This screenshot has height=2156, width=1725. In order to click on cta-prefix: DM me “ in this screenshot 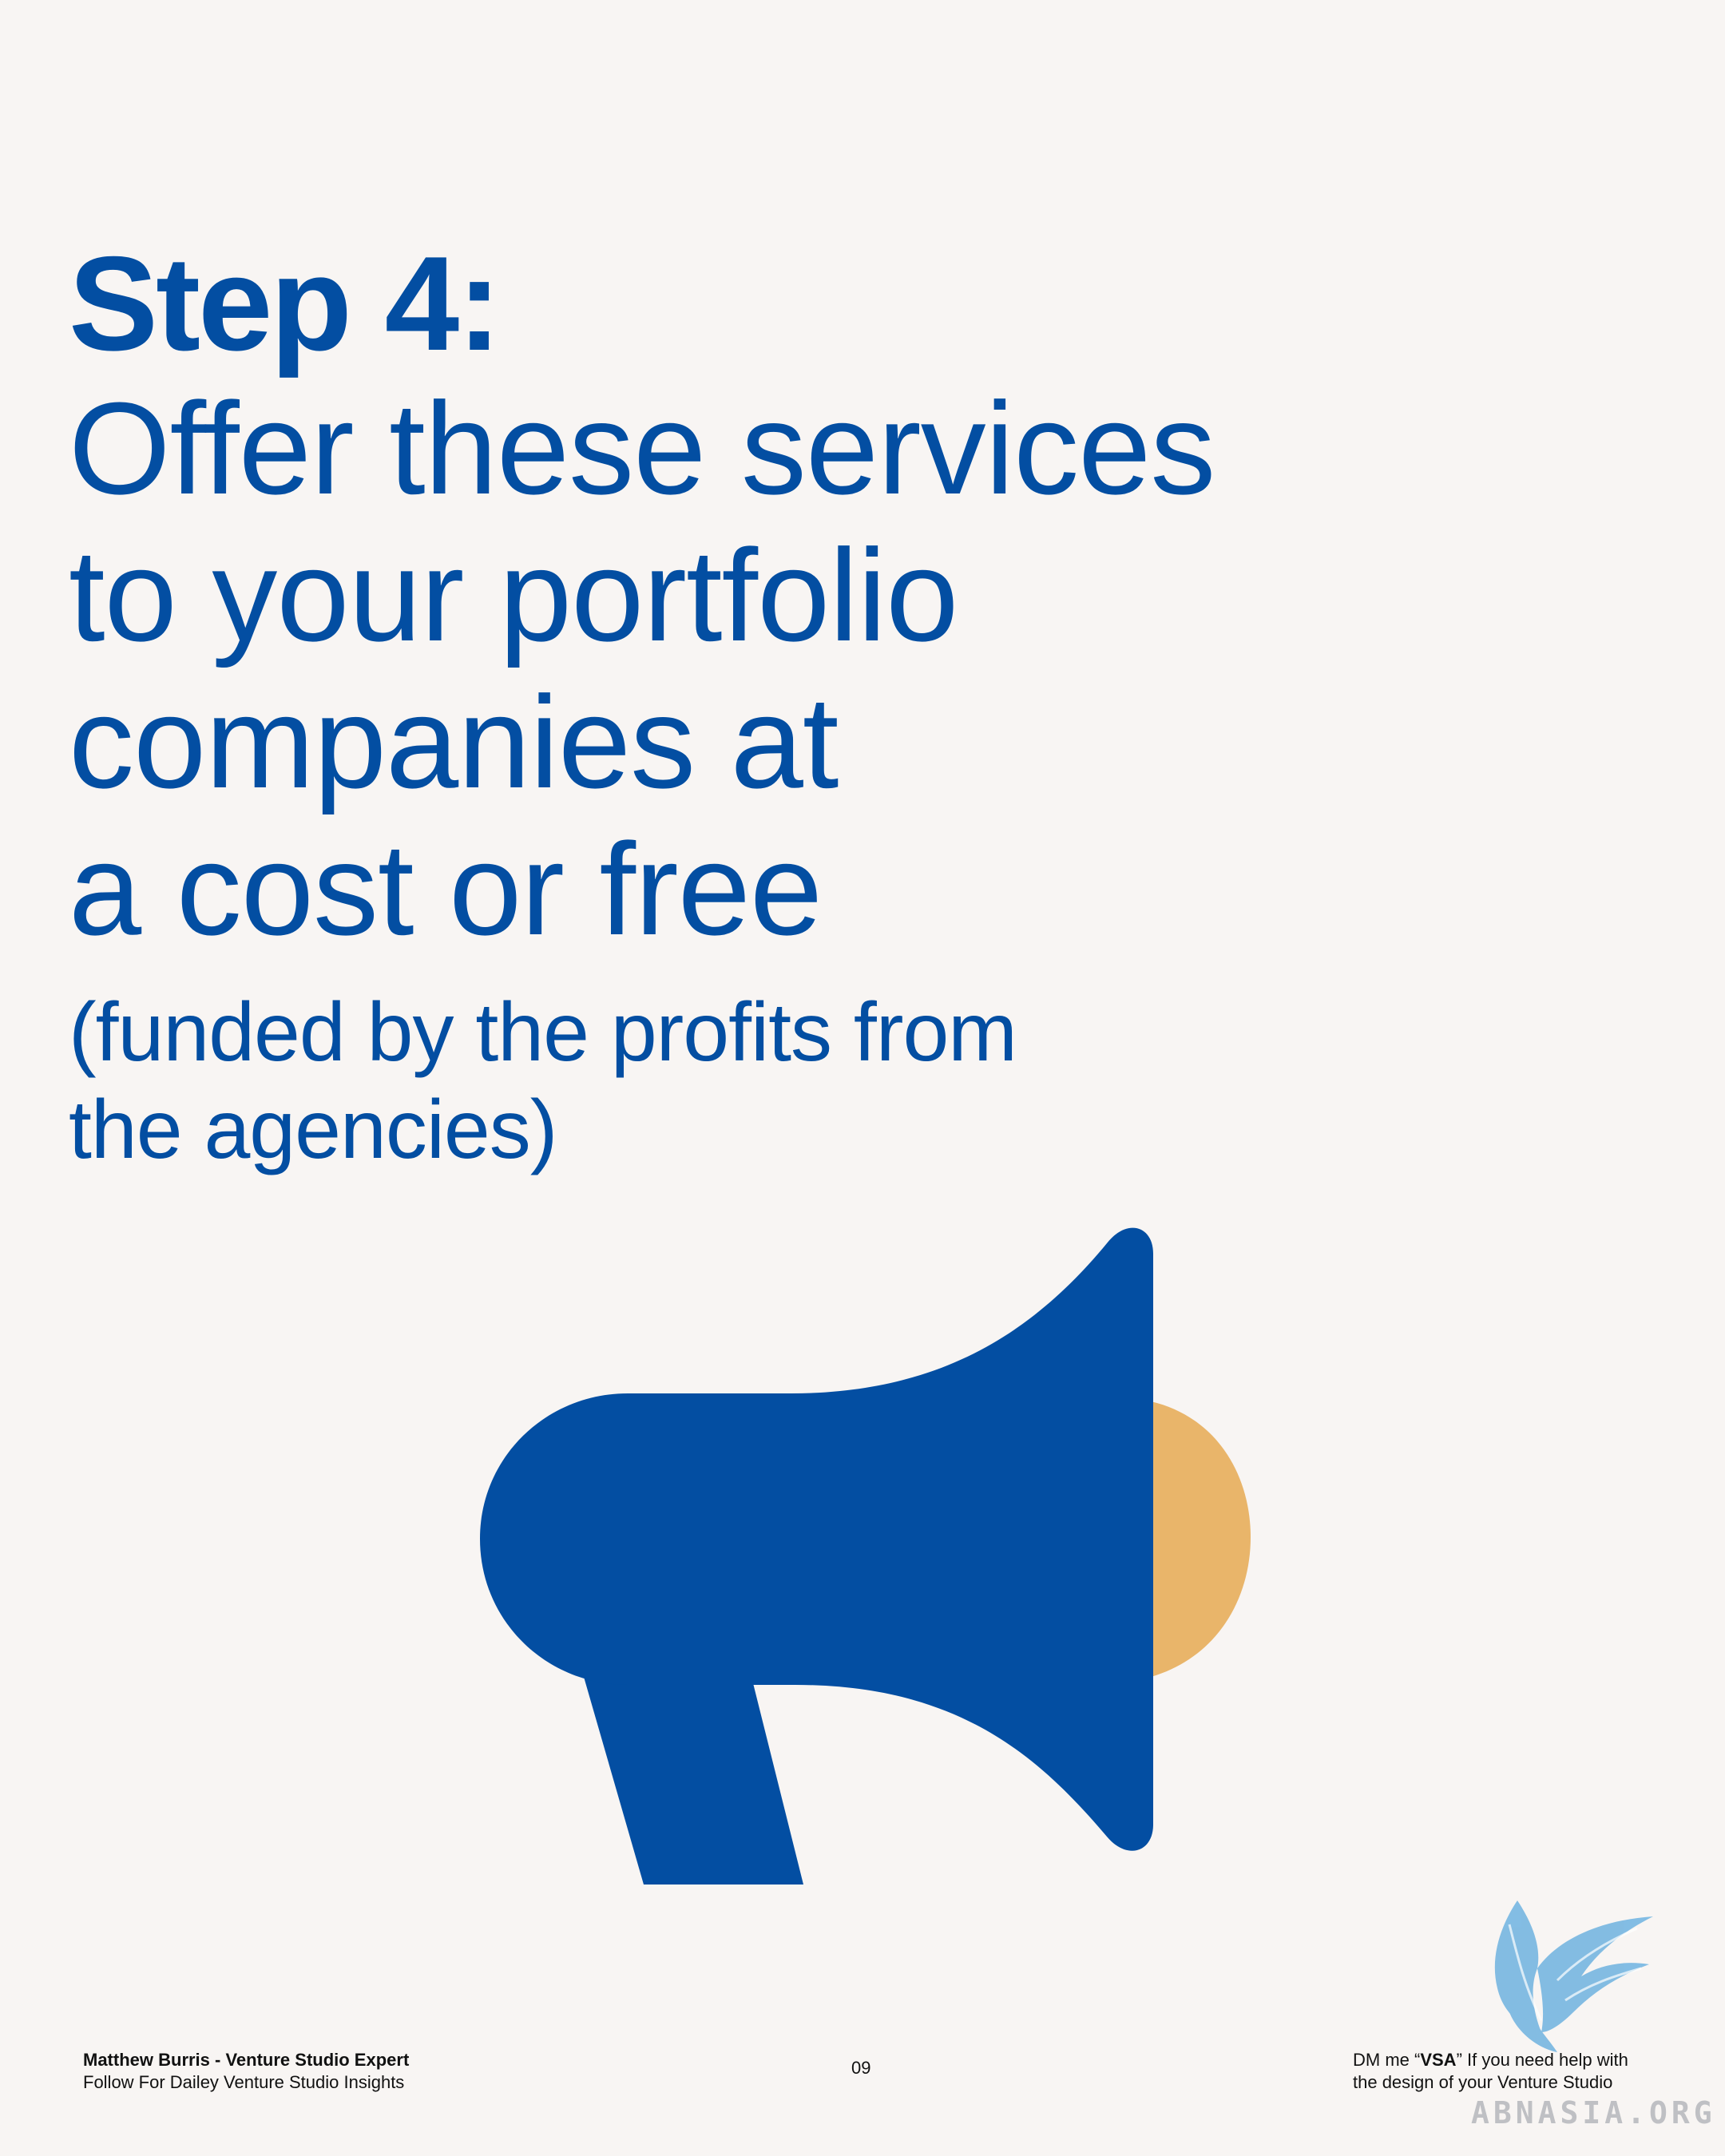, I will do `click(1387, 2060)`.